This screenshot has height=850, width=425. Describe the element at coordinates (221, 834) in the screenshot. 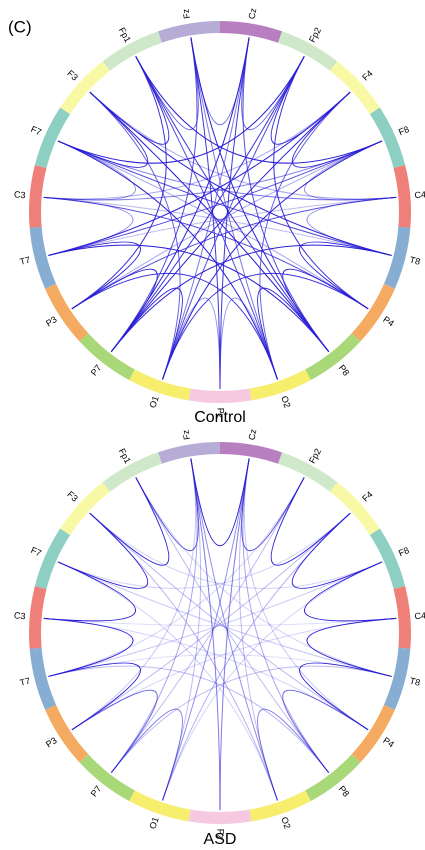

I see `node-label: Pz` at that location.